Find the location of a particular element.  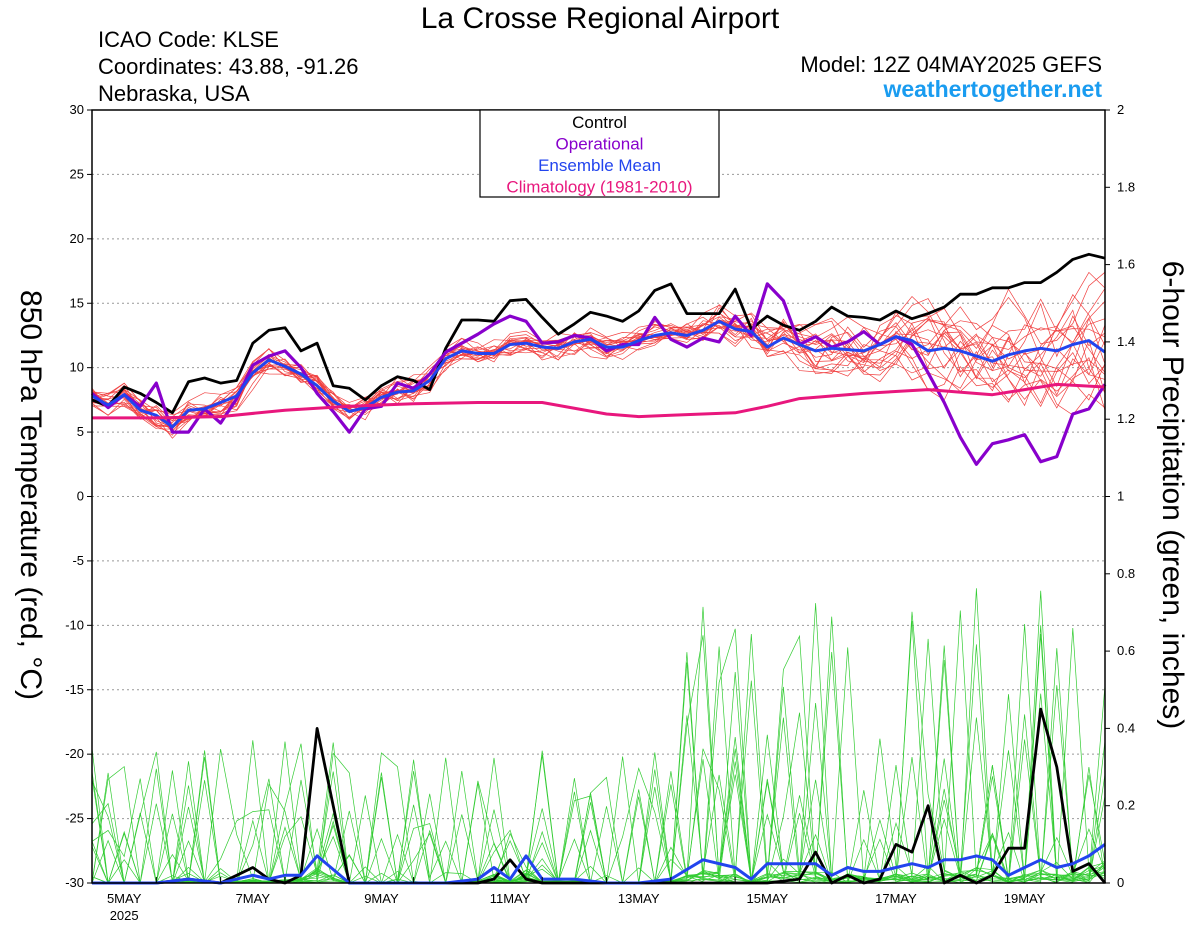

tick-label-left: 10 is located at coordinates (77, 367).